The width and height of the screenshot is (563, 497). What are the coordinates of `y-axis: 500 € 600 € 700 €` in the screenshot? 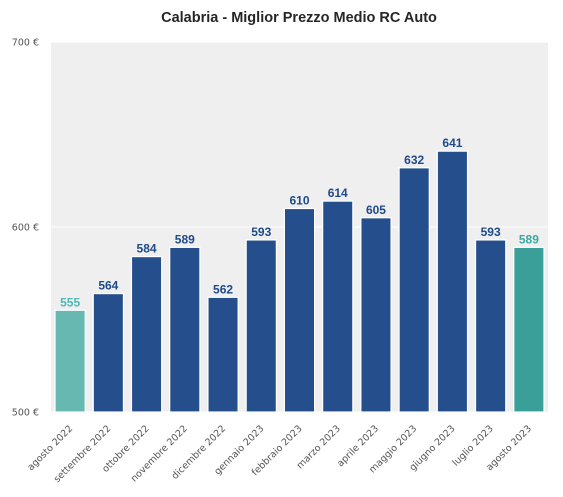 It's located at (25, 228).